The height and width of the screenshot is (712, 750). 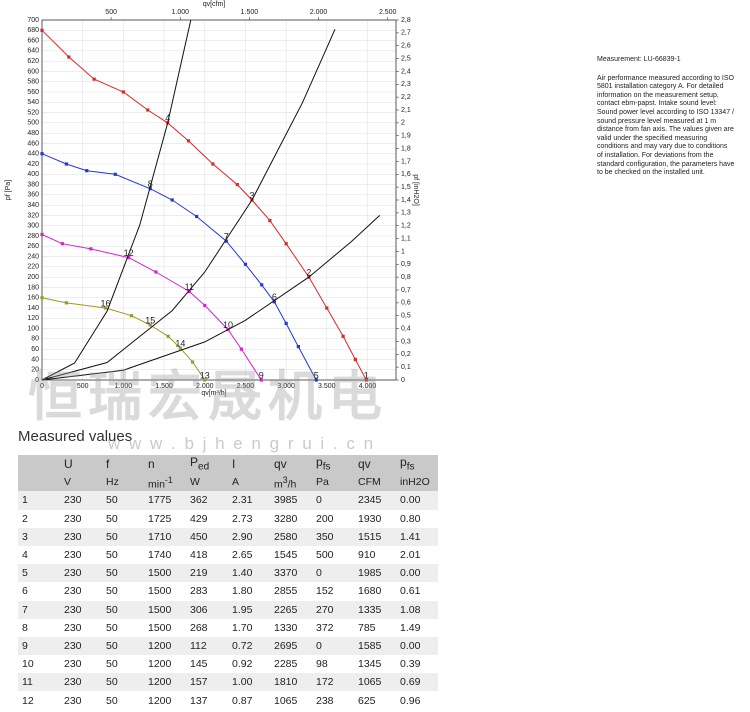 What do you see at coordinates (364, 464) in the screenshot?
I see `symbol: qv` at bounding box center [364, 464].